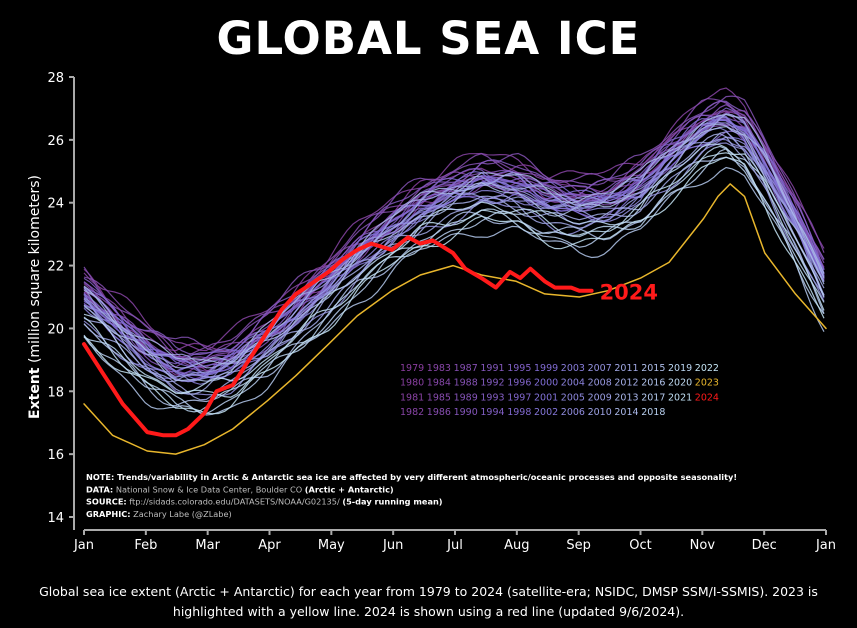 The image size is (857, 628). Describe the element at coordinates (680, 397) in the screenshot. I see `legend-year-2021: 2021` at that location.